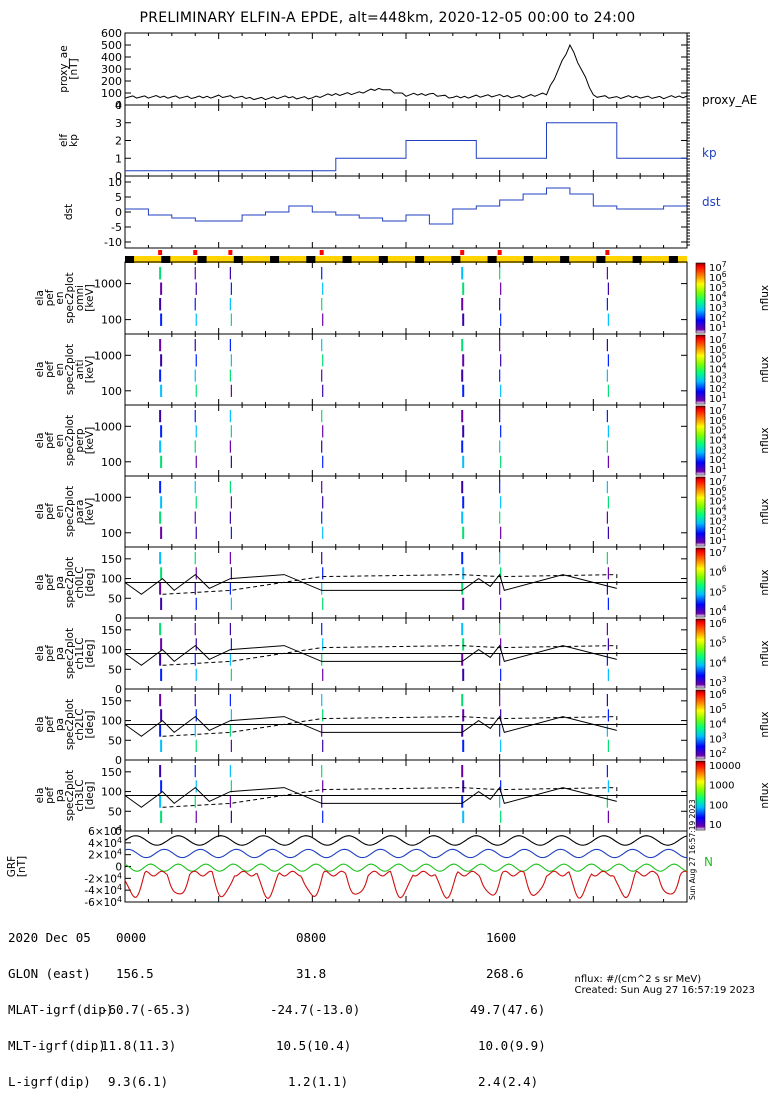 This screenshot has height=1100, width=775. What do you see at coordinates (80, 582) in the screenshot?
I see `y-axis-label: ch0LC` at bounding box center [80, 582].